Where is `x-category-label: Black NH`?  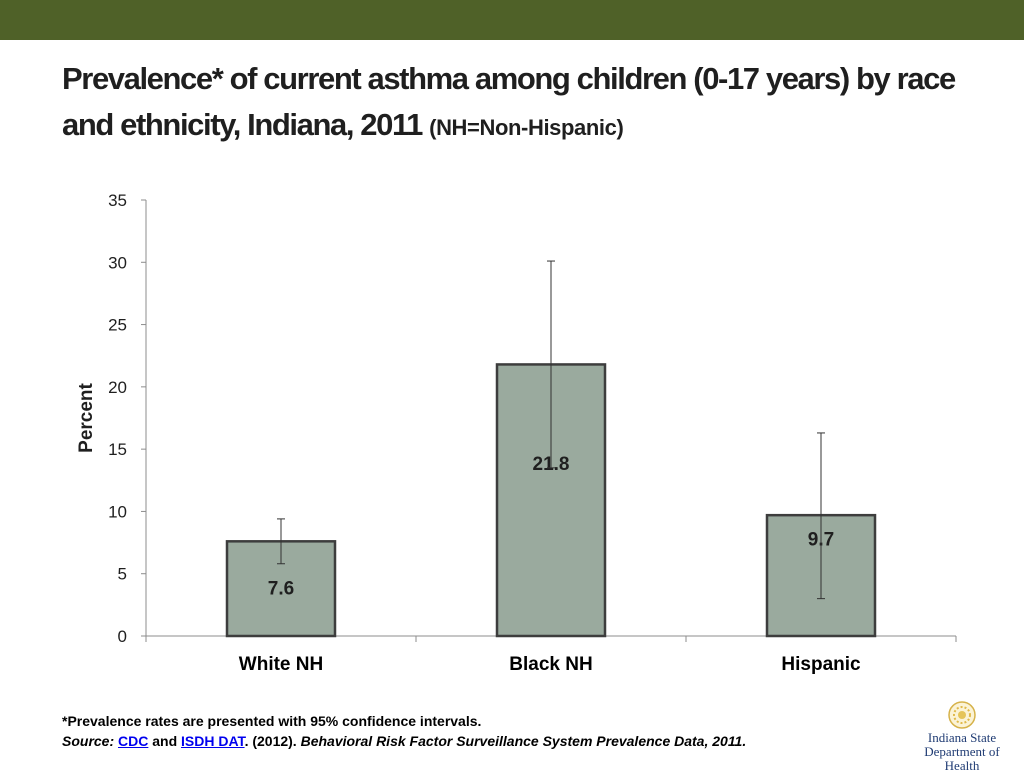
x-category-label: Black NH is located at coordinates (550, 664).